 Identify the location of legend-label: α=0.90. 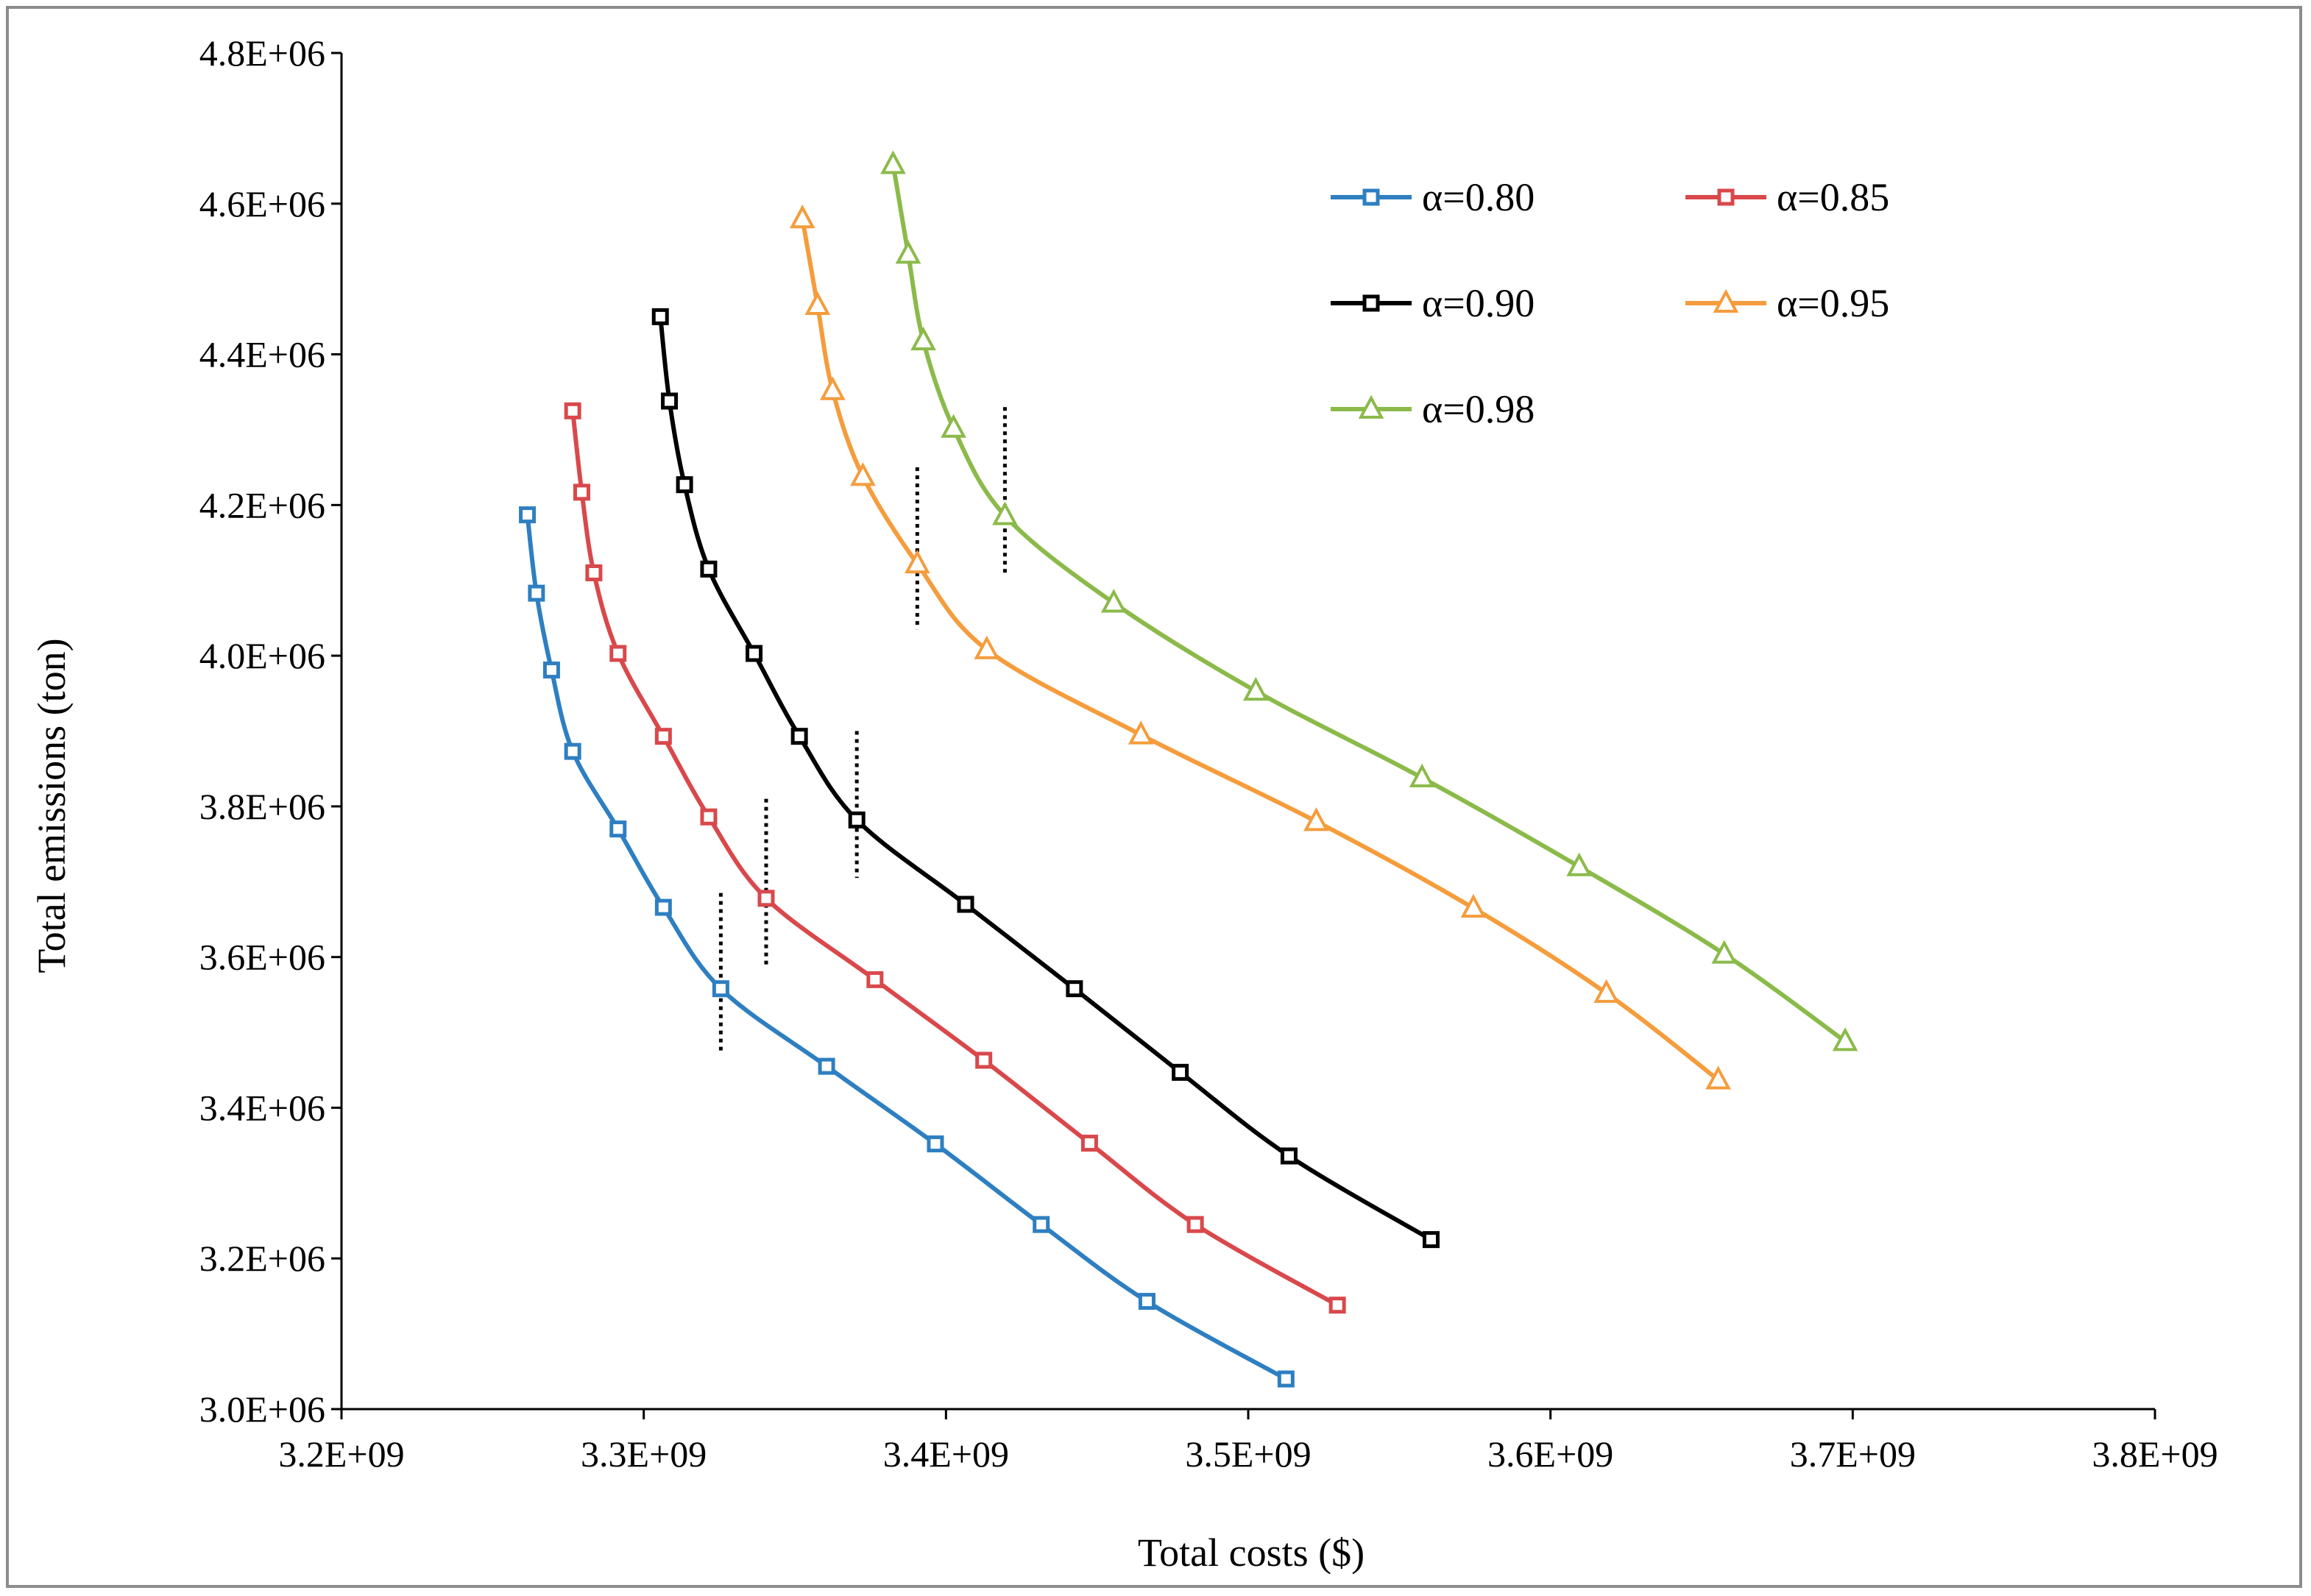
(1478, 303).